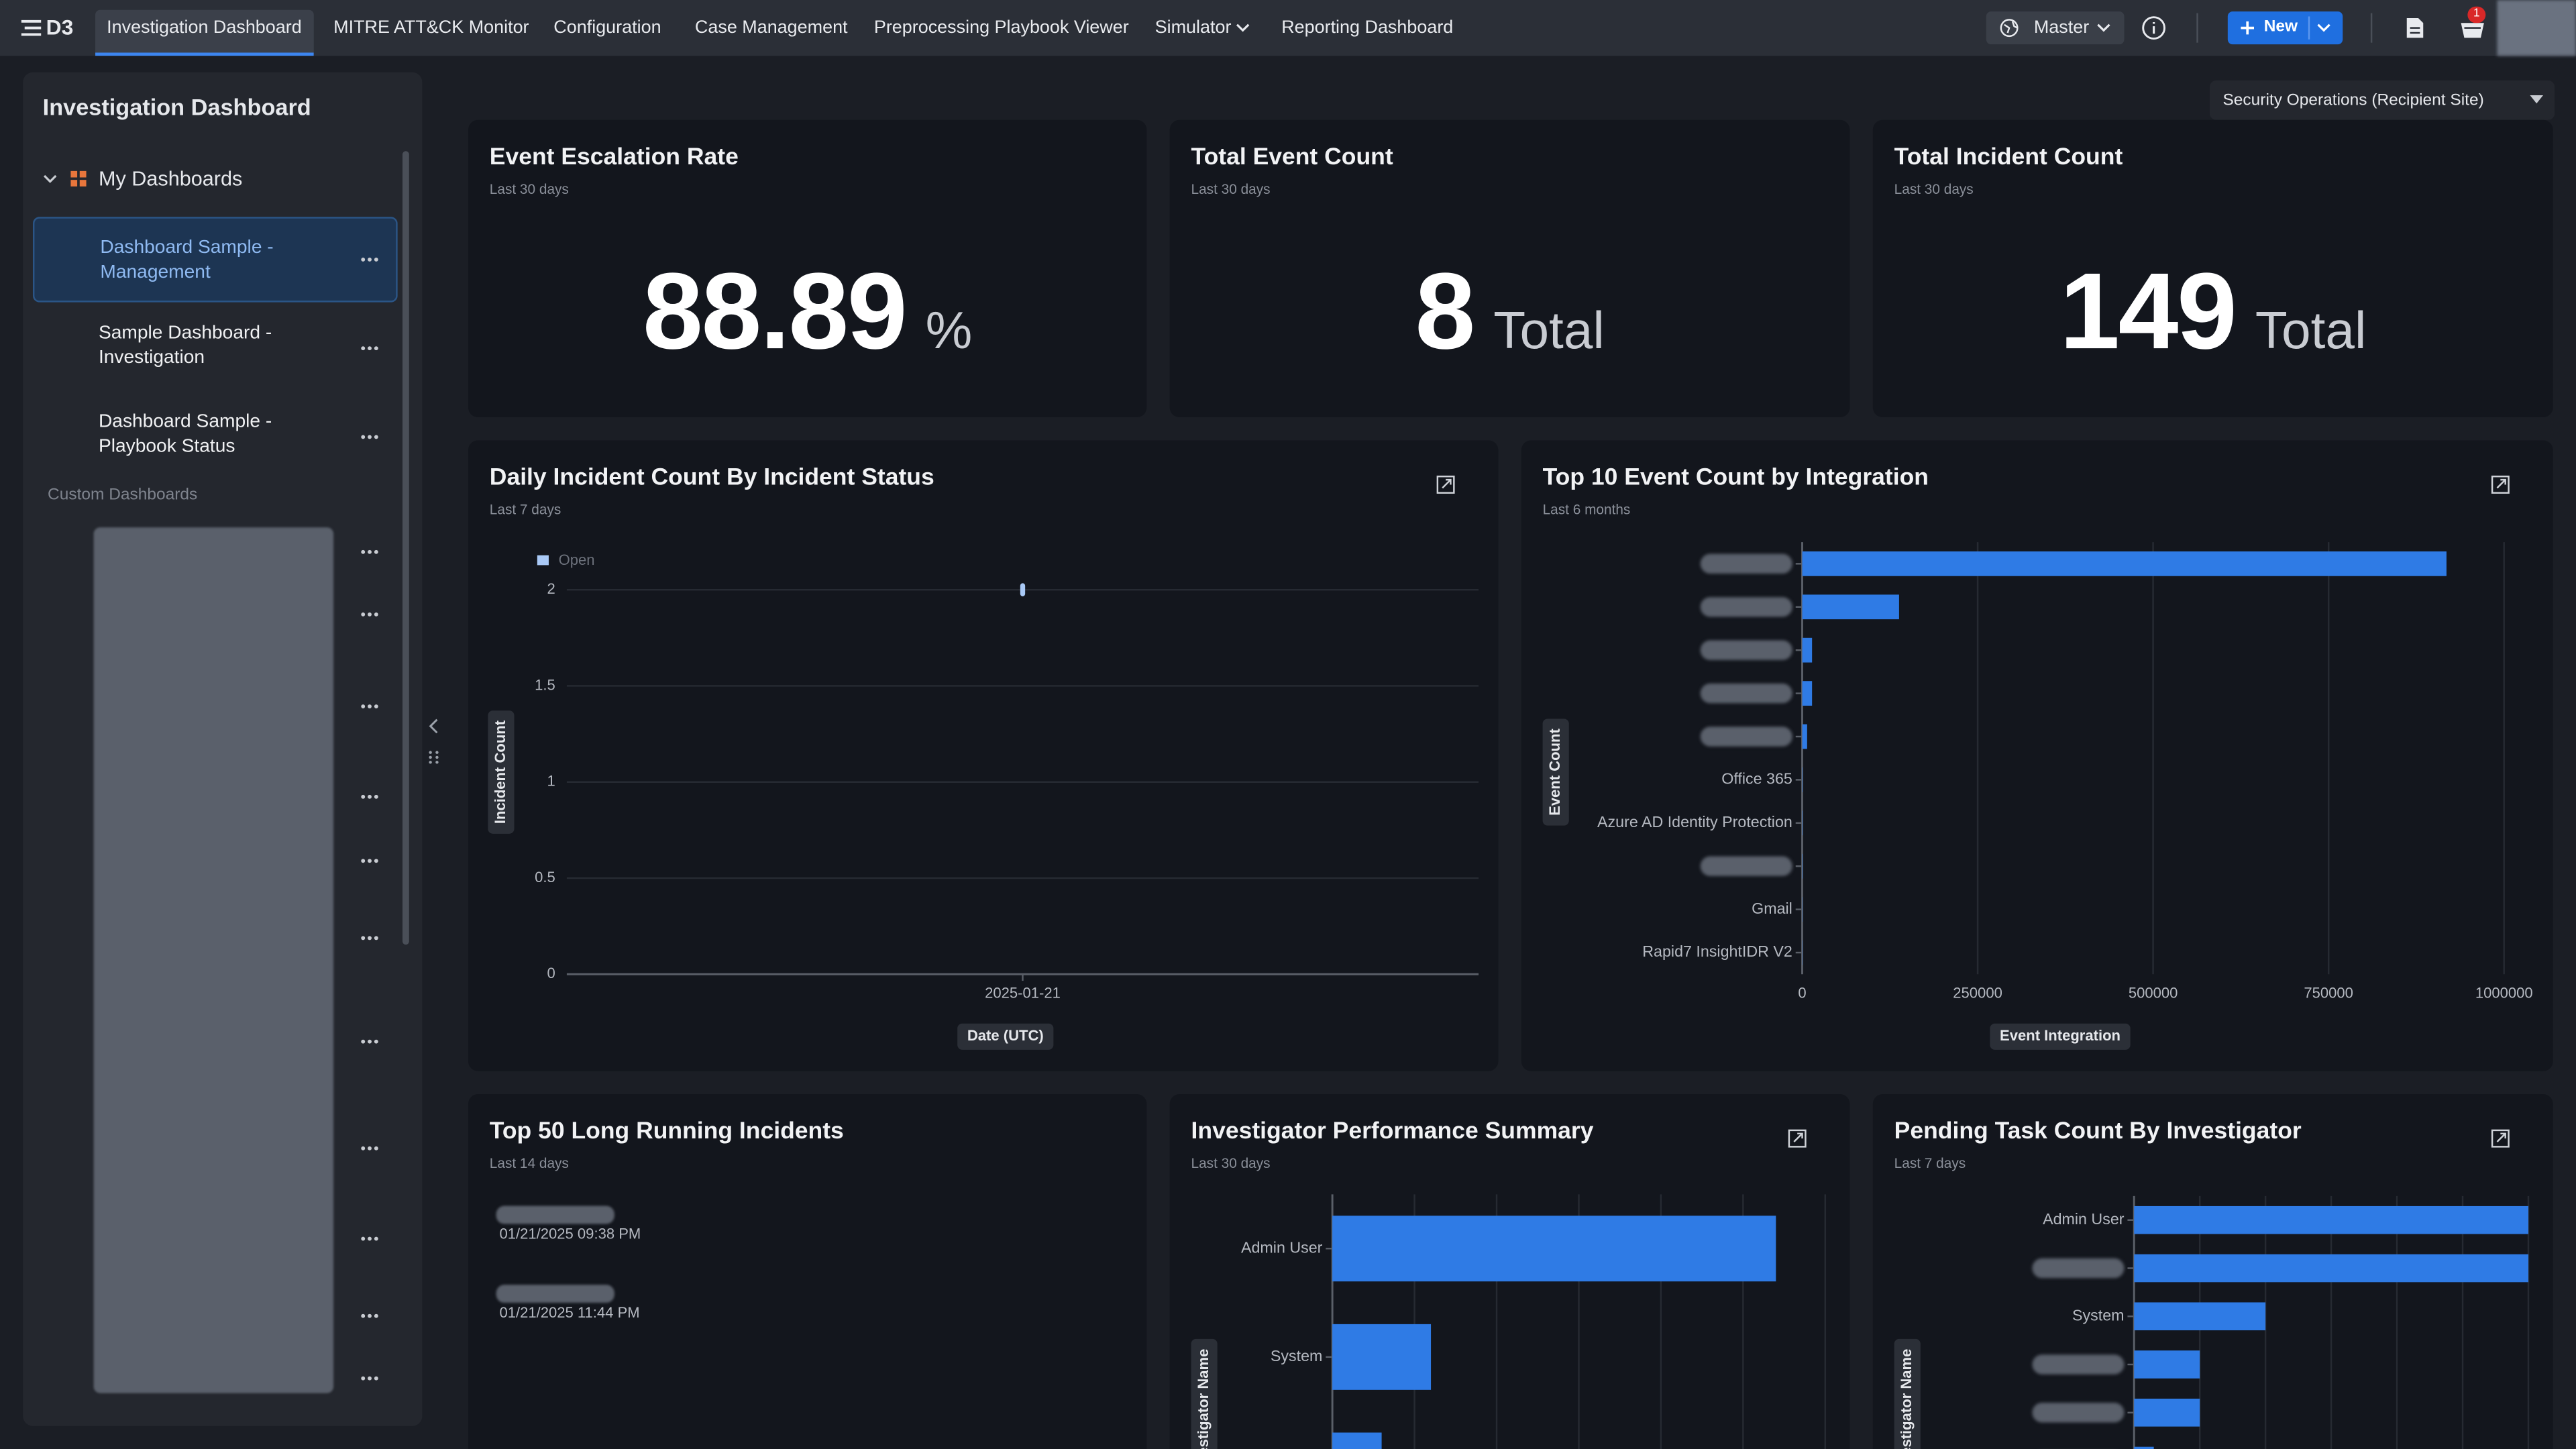 The width and height of the screenshot is (2576, 1449). Describe the element at coordinates (187, 260) in the screenshot. I see `dashboard-name: Dashboard Sample - Management` at that location.